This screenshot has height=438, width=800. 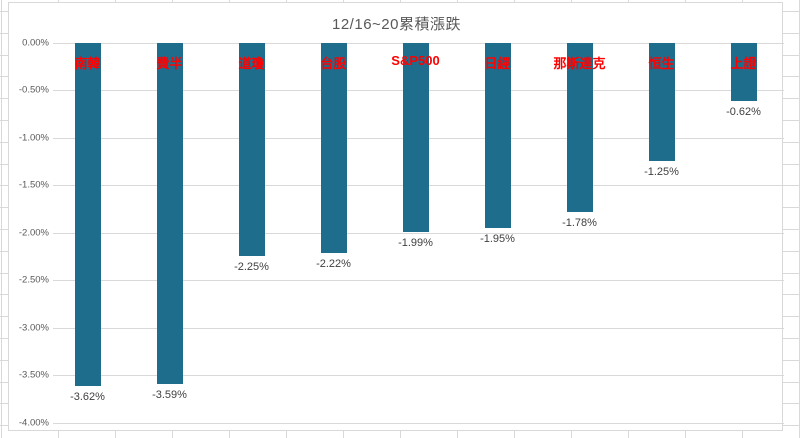 What do you see at coordinates (251, 149) in the screenshot?
I see `bar-道瓊` at bounding box center [251, 149].